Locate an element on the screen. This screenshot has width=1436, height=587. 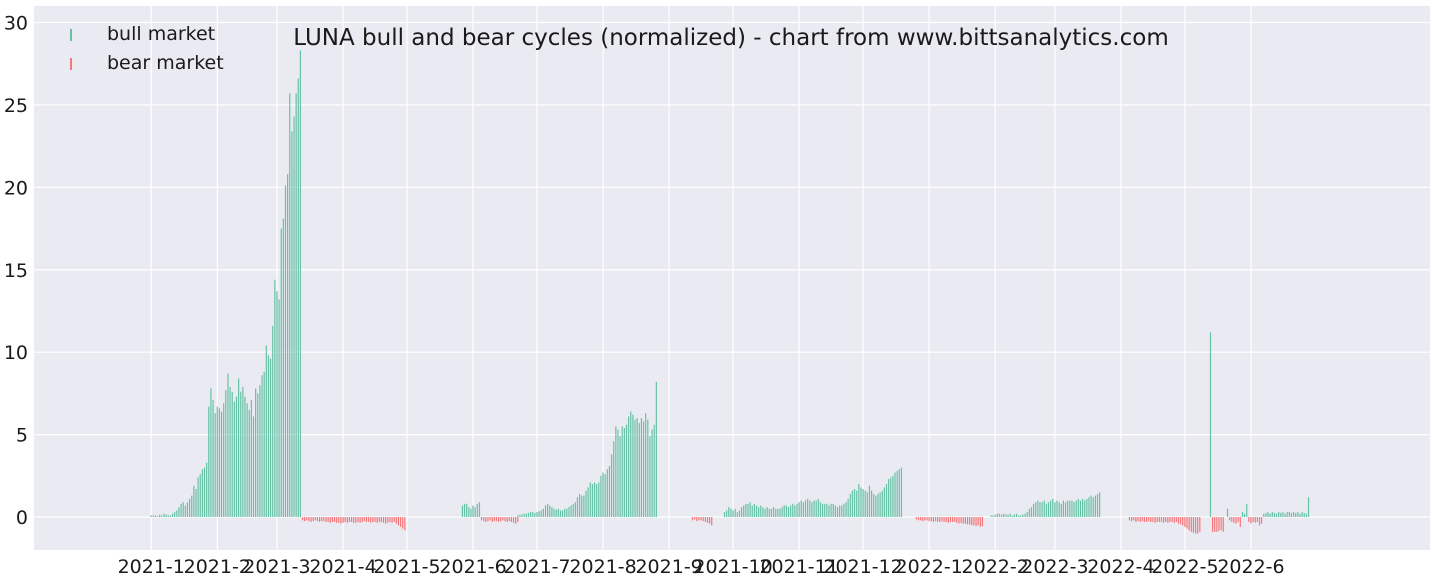
y-tick-label: 0 is located at coordinates (22, 518).